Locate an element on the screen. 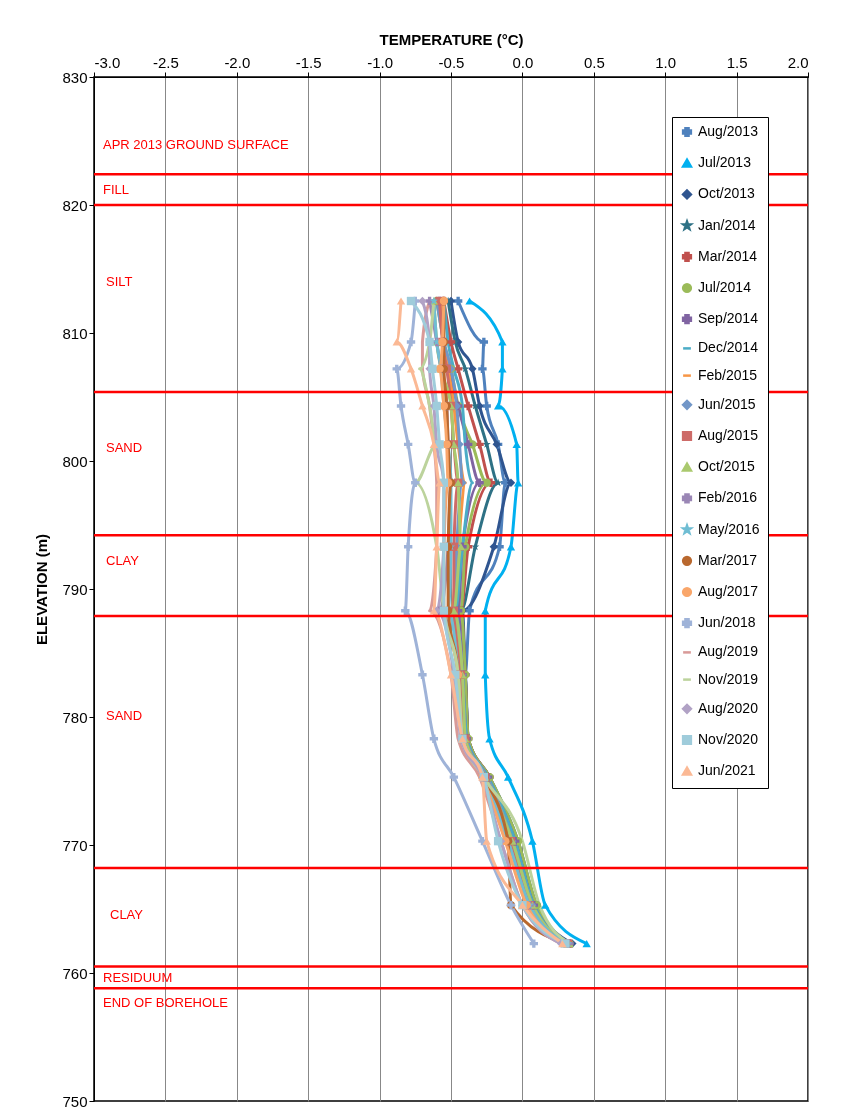  x-tick-label: -2.5 is located at coordinates (165, 62).